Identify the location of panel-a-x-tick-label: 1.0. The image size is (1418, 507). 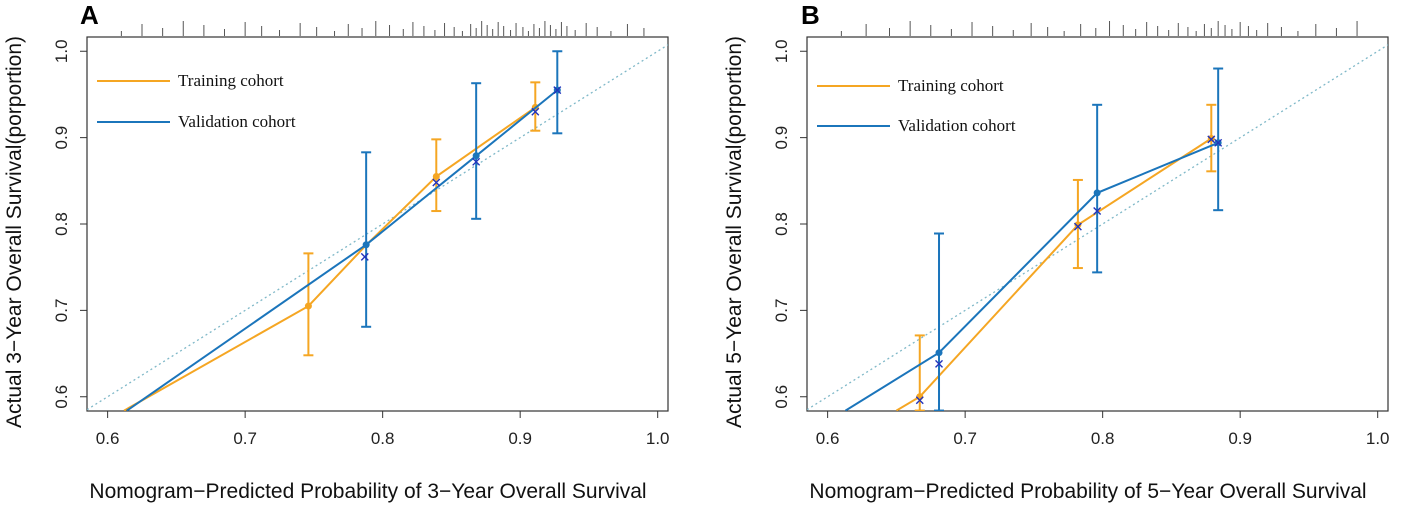
(658, 438).